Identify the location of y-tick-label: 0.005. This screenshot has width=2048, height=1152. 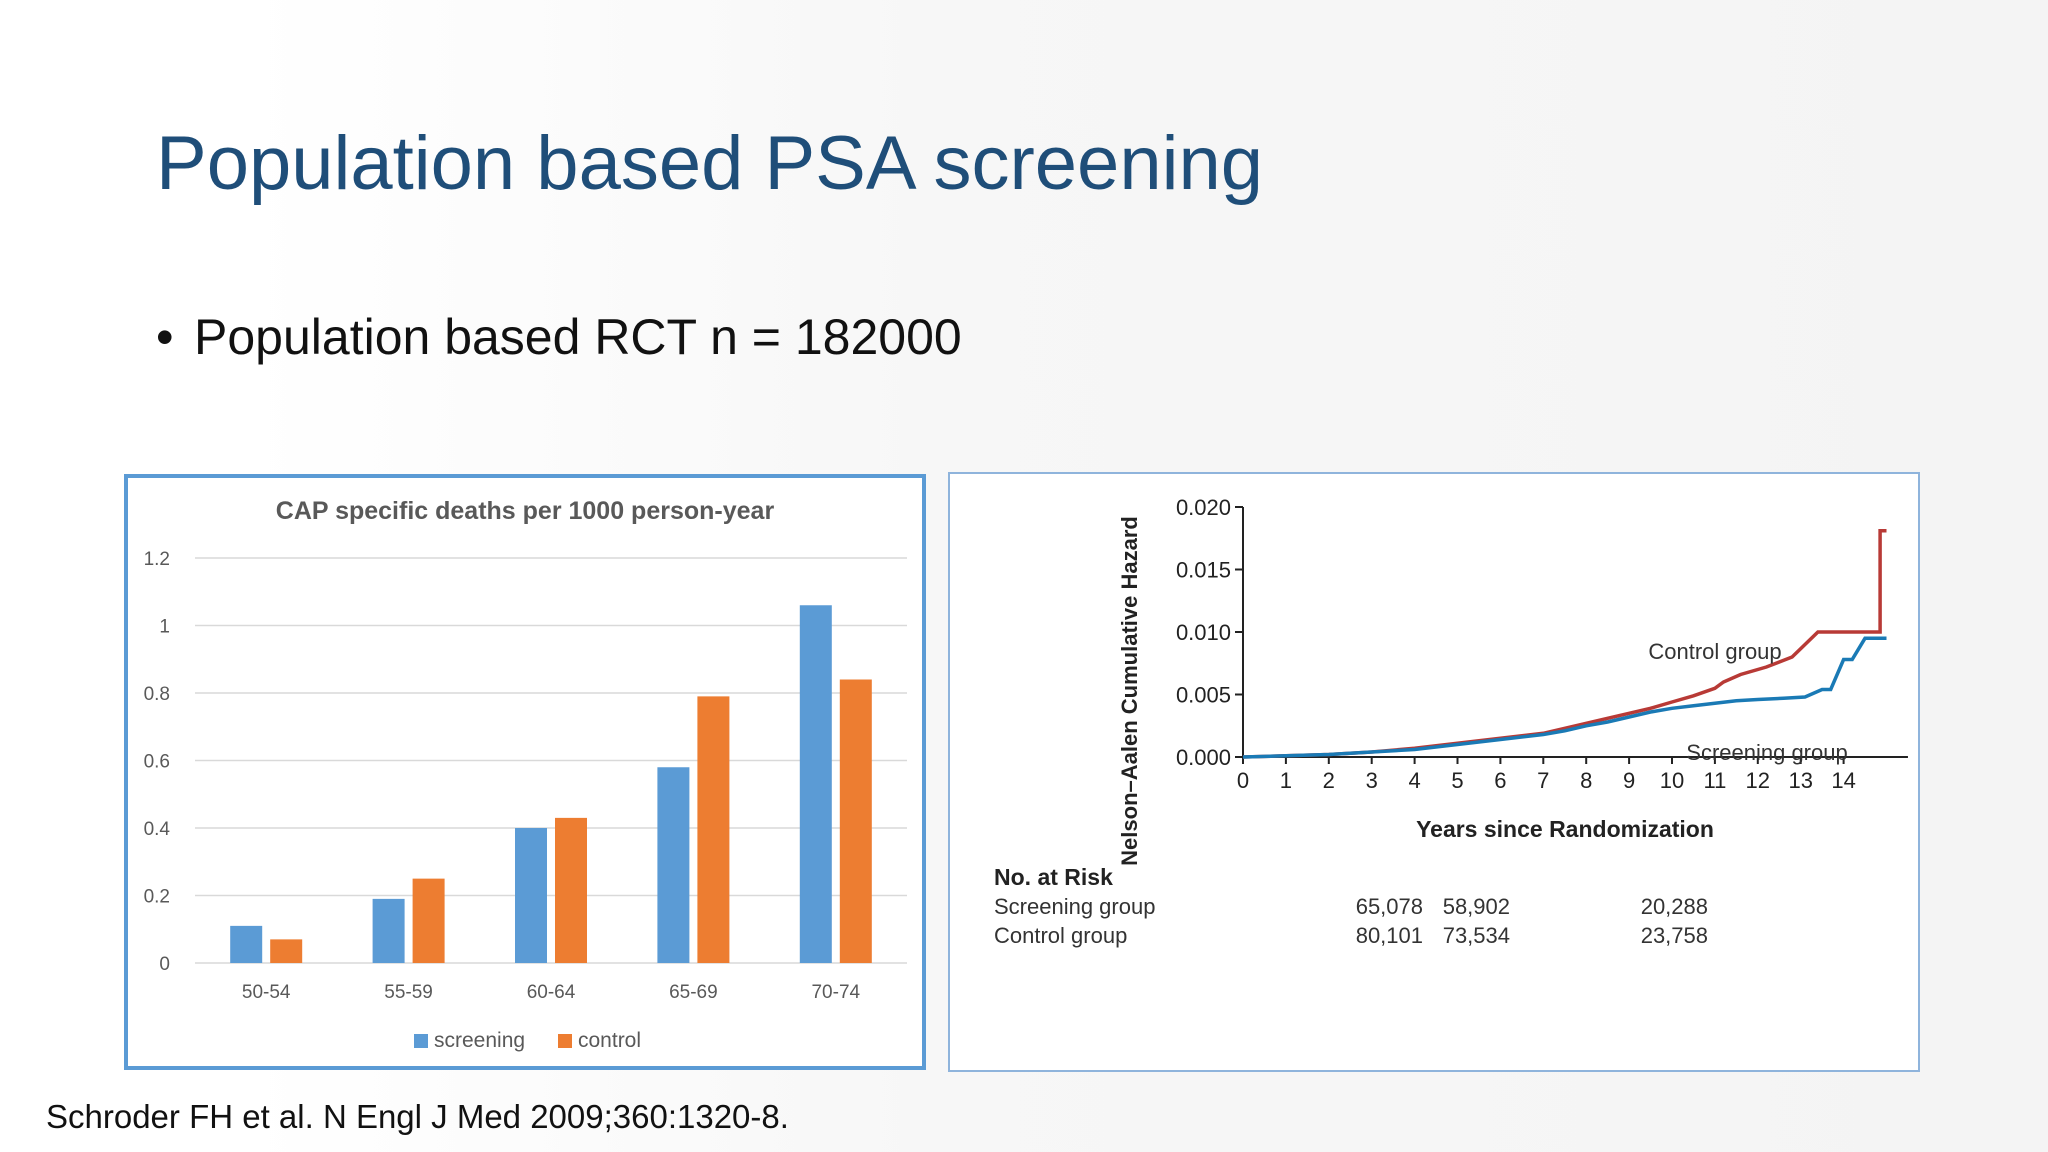
(1203, 695).